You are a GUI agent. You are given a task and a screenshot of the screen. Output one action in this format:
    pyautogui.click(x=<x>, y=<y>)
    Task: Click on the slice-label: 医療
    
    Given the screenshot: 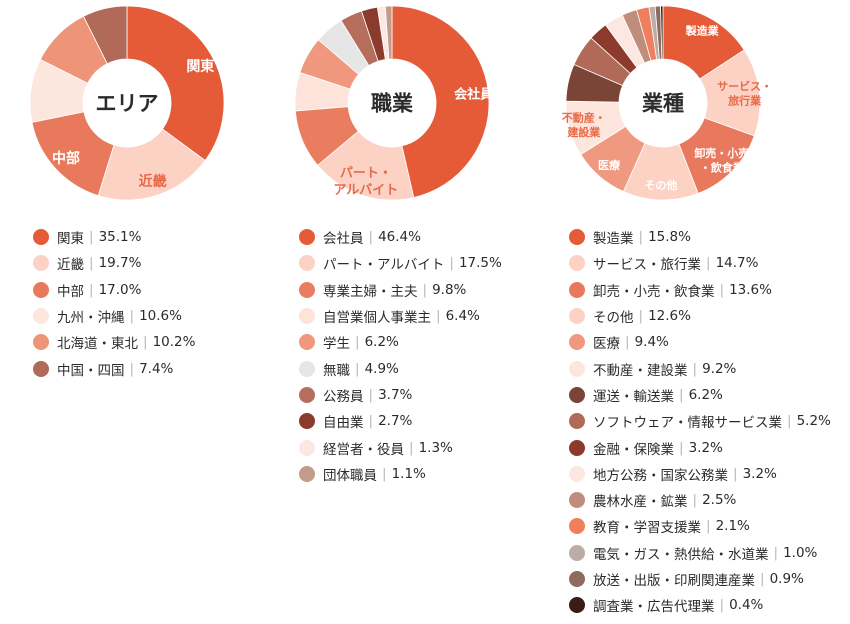 What is the action you would take?
    pyautogui.click(x=609, y=165)
    